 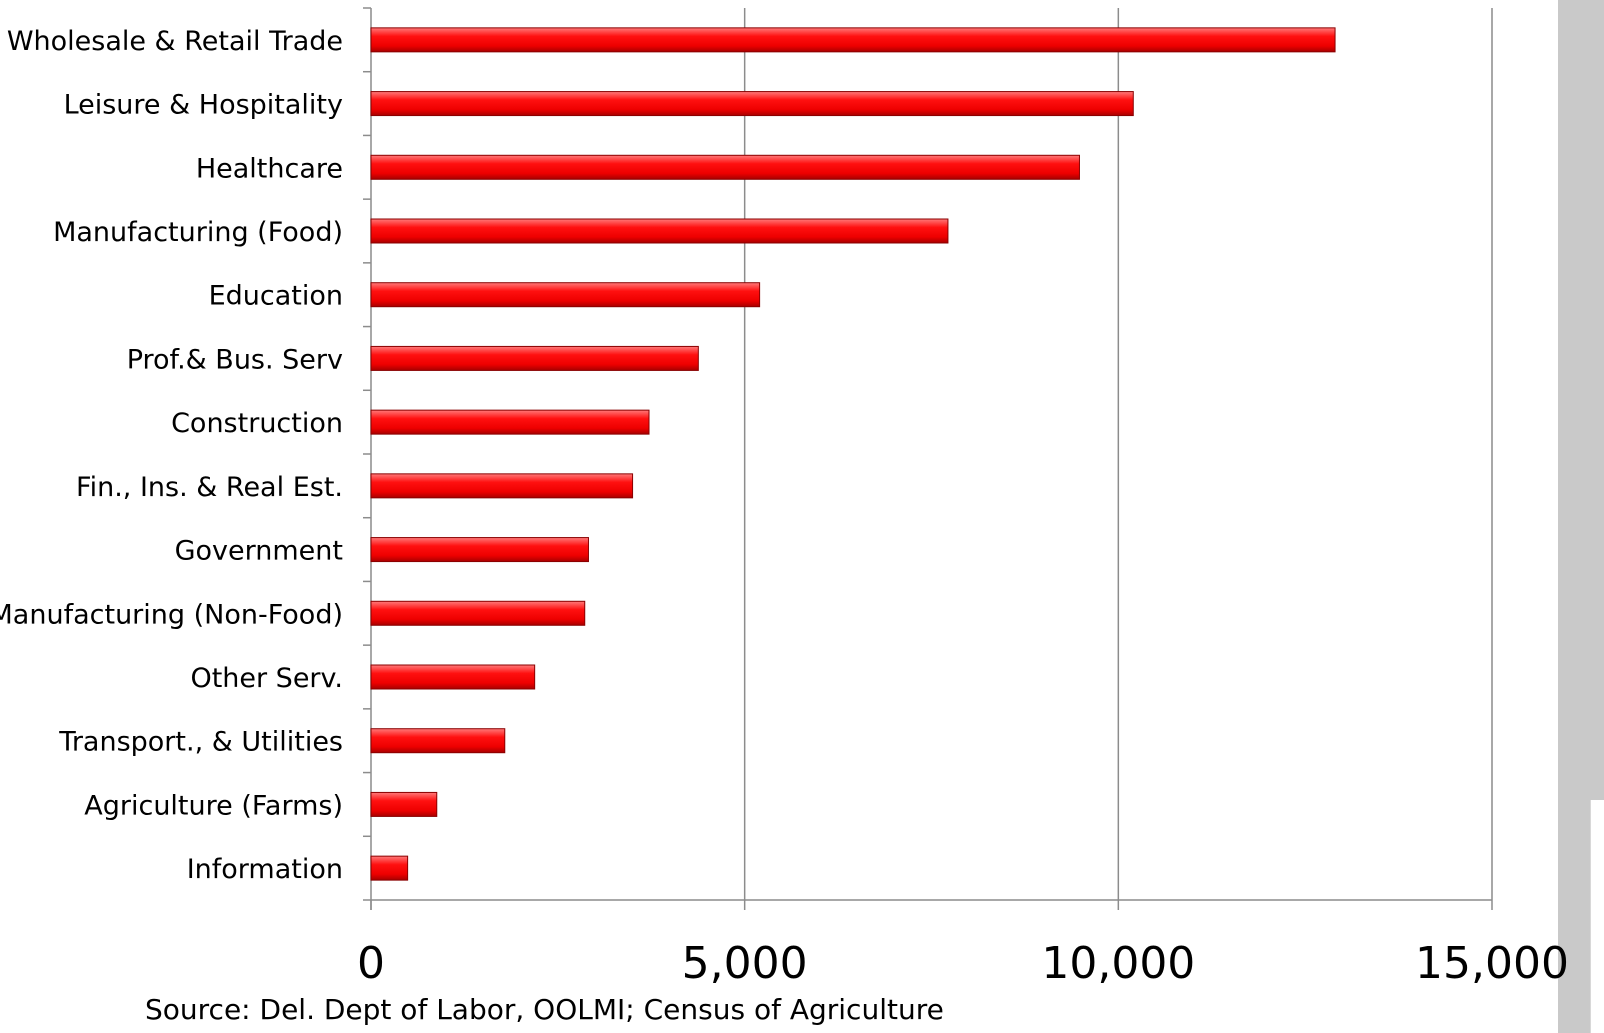 What do you see at coordinates (175, 41) in the screenshot?
I see `category-label: Wholesale & Retail Trade` at bounding box center [175, 41].